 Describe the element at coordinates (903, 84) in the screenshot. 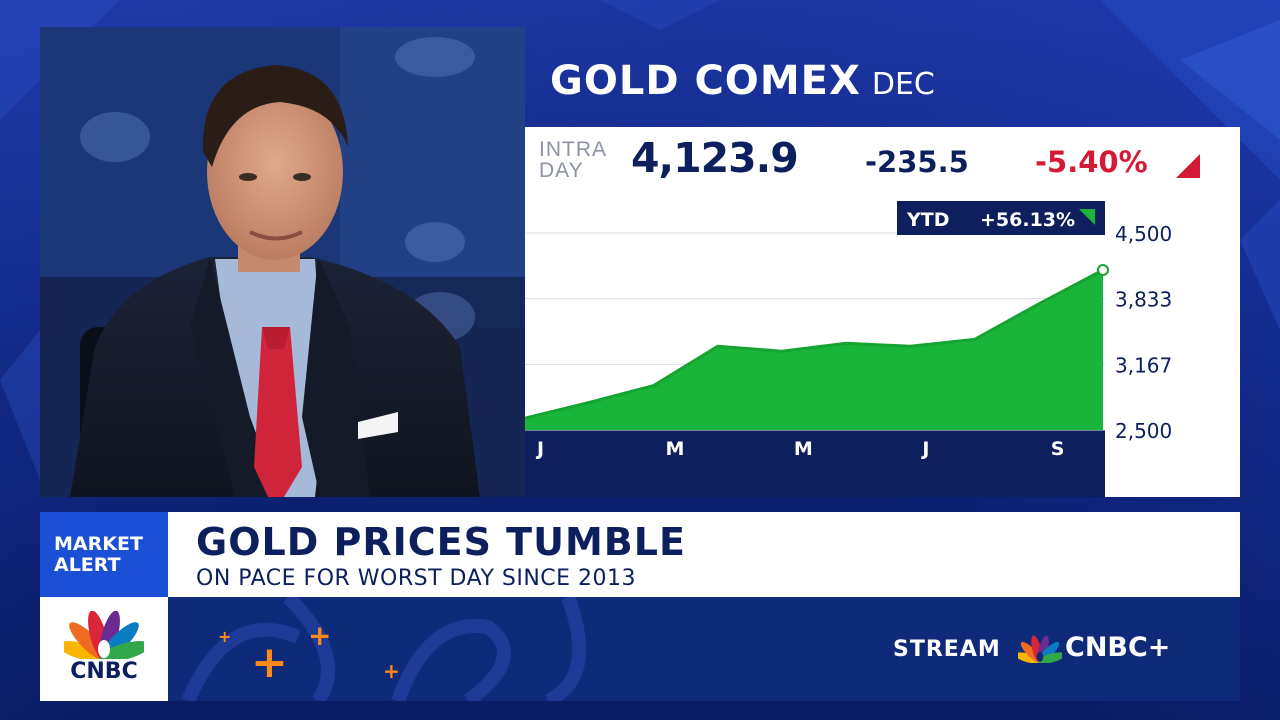

I see `contract-month: DEC` at that location.